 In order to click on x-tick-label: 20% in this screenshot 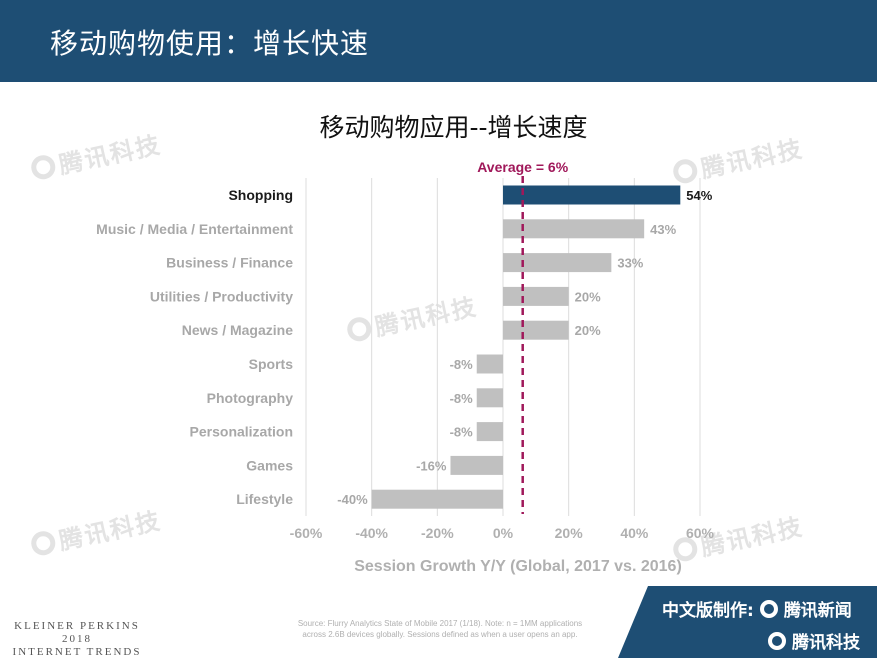, I will do `click(569, 533)`.